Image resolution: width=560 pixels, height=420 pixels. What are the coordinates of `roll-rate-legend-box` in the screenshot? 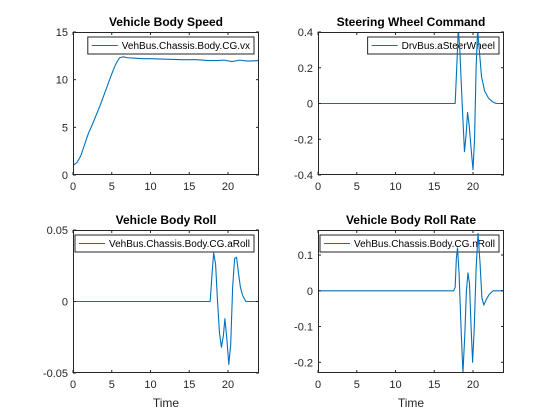 It's located at (409, 243).